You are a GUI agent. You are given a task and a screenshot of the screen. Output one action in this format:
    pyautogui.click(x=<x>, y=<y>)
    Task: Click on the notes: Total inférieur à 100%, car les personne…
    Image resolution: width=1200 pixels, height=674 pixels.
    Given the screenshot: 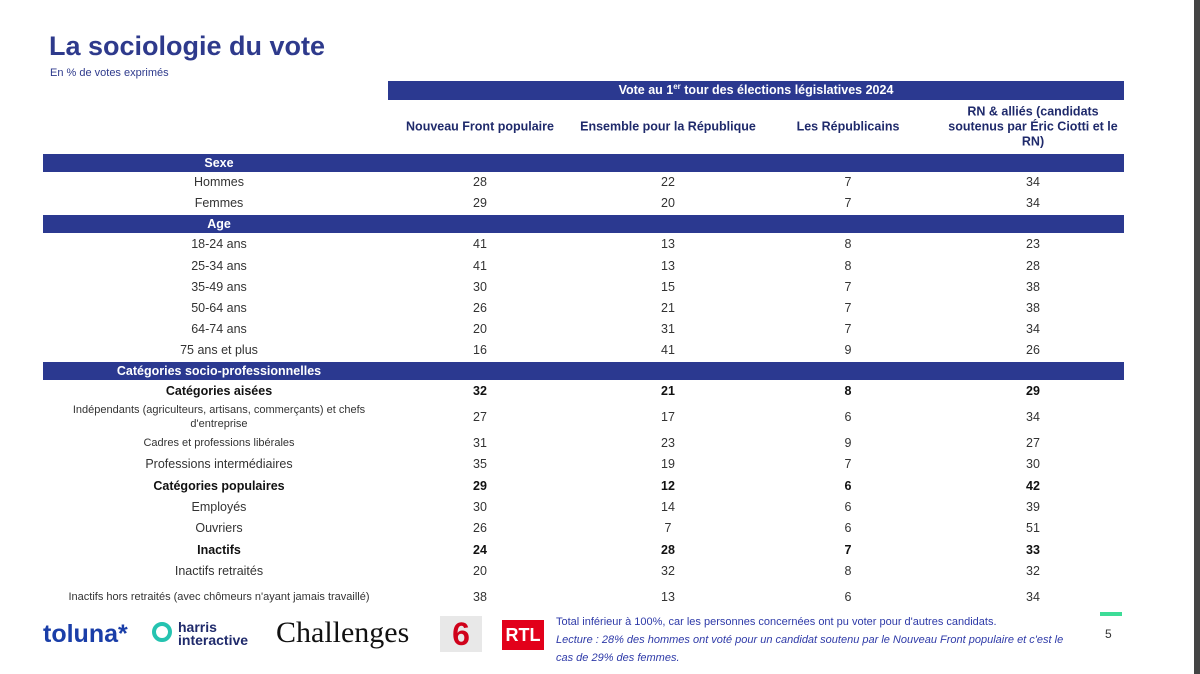 What is the action you would take?
    pyautogui.click(x=811, y=640)
    